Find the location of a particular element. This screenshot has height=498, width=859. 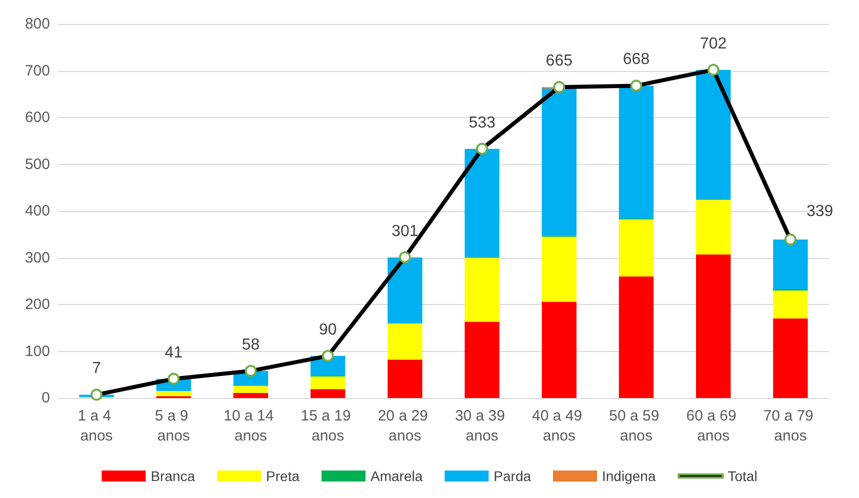

legend-label: Amarela is located at coordinates (396, 476).